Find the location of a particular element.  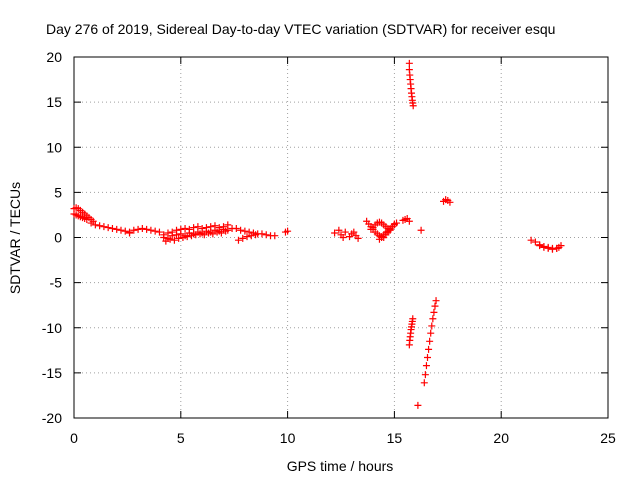

y-tick-label: 0 is located at coordinates (58, 238).